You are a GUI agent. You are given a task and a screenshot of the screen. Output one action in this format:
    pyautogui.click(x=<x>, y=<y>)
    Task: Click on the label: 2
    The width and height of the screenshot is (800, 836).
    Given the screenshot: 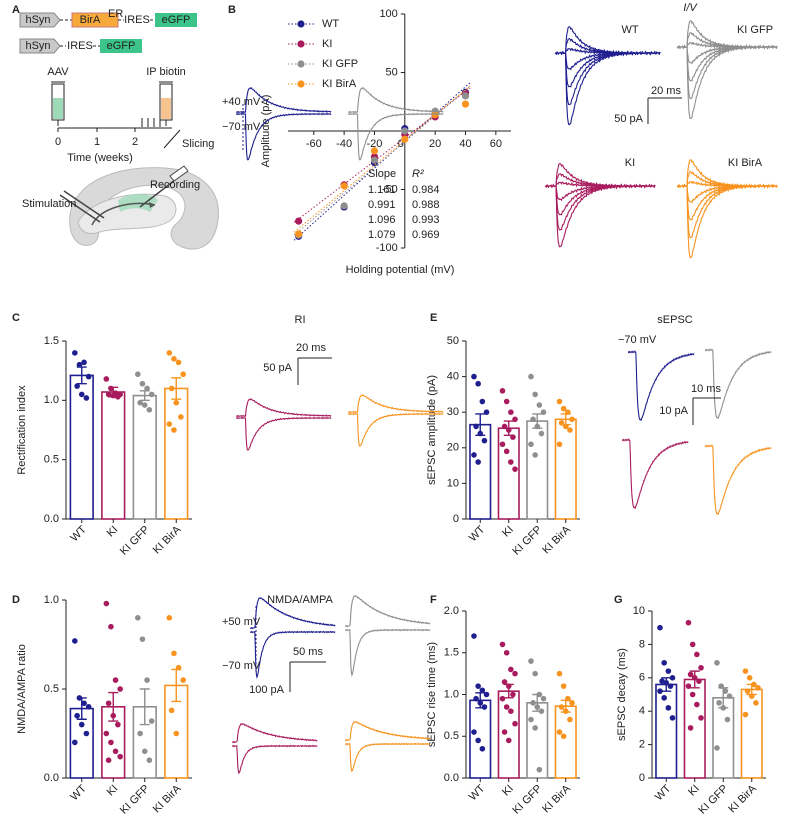 What is the action you would take?
    pyautogui.click(x=135, y=142)
    